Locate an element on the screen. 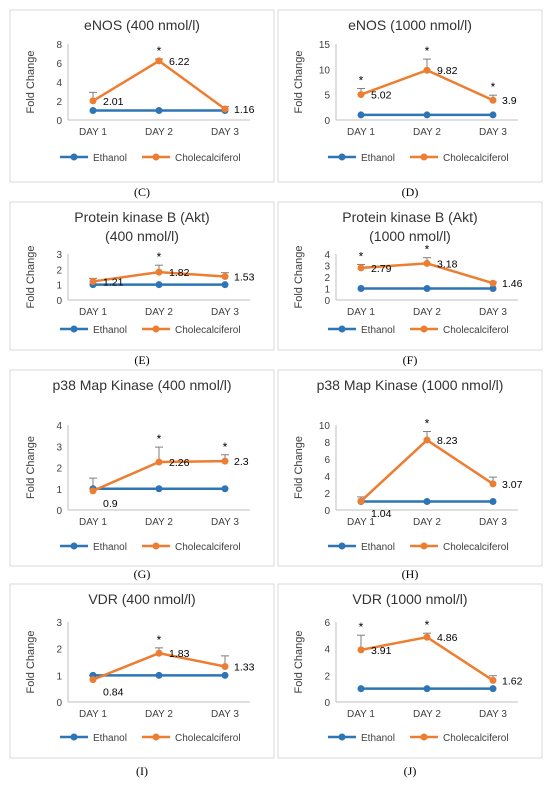 This screenshot has width=550, height=787. data-label: 6.22 is located at coordinates (179, 62).